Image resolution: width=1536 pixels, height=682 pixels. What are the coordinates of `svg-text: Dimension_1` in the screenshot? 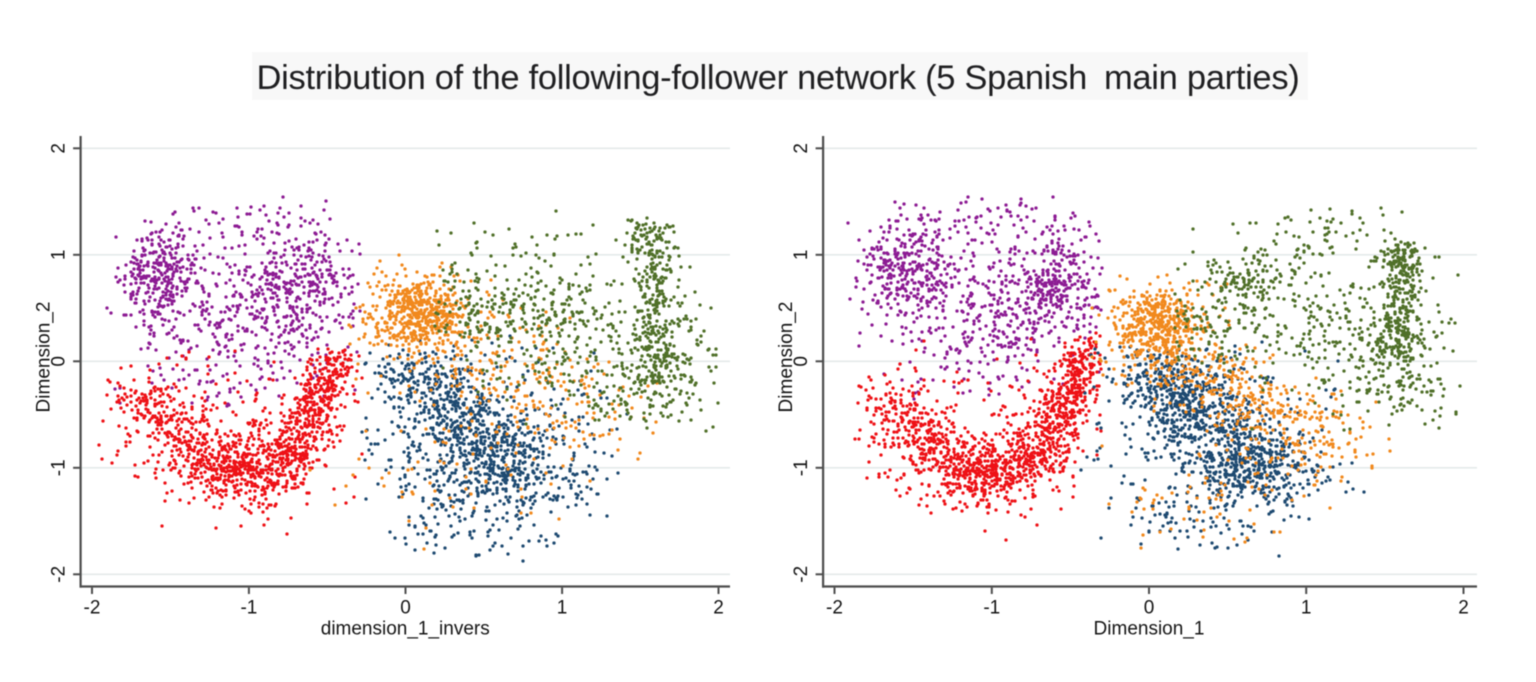 It's located at (1149, 629).